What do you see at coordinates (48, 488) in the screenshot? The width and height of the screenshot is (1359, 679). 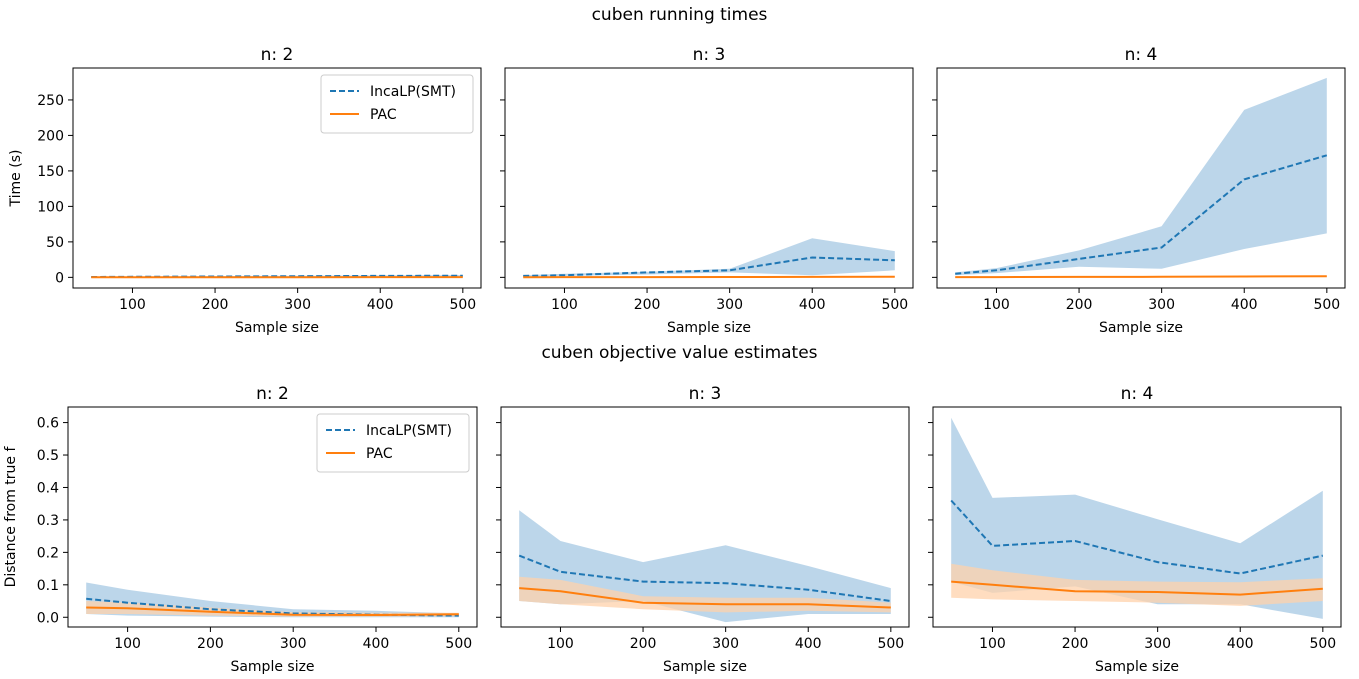 I see `y-tick-label: 0.4` at bounding box center [48, 488].